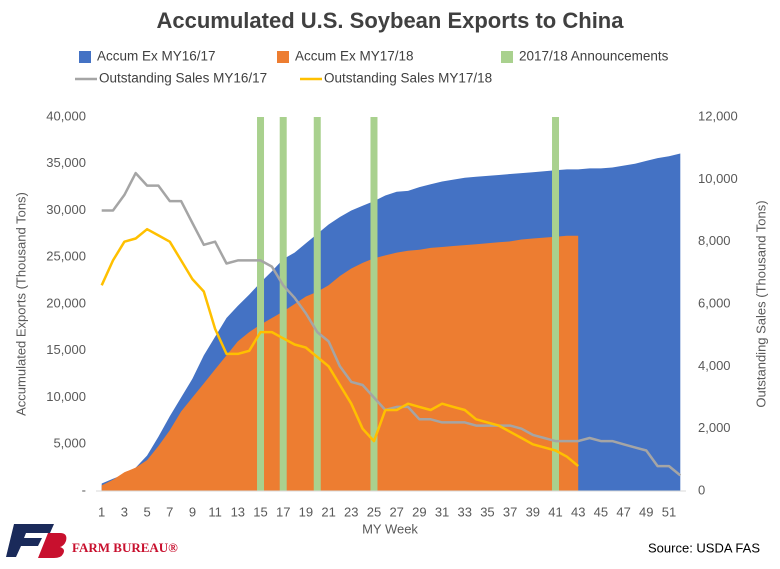  Describe the element at coordinates (20, 304) in the screenshot. I see `y-axis-label: Accumulated Exports (Thousand Tons)` at that location.